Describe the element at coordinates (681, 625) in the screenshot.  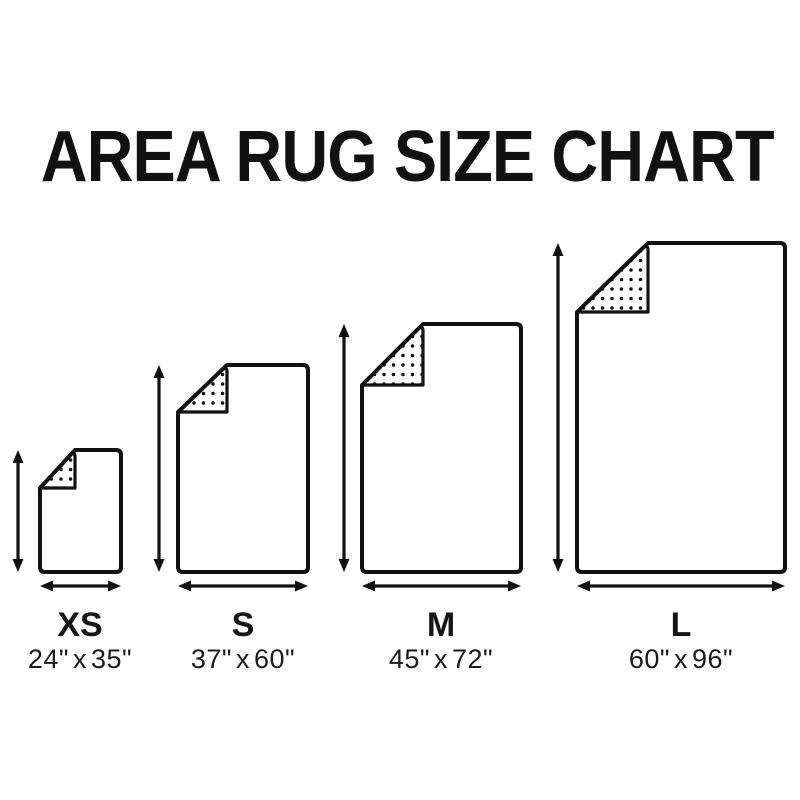
I see `rug-size-label-l: L` at that location.